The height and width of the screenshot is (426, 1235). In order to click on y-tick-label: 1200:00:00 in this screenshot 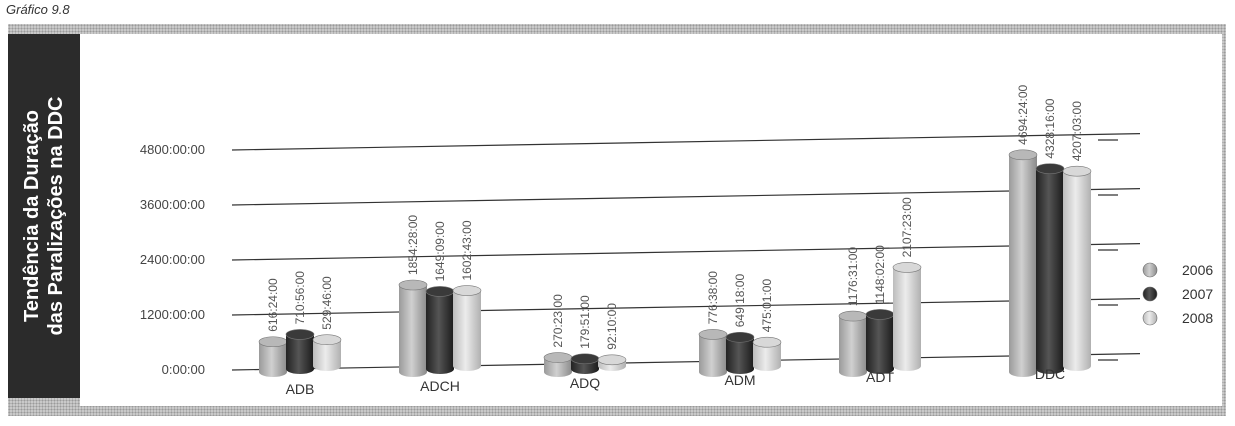, I will do `click(172, 314)`.